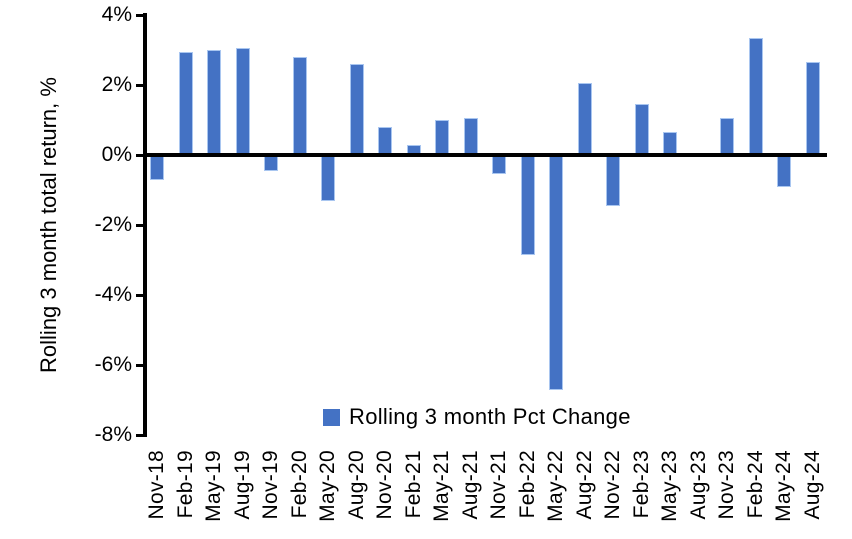  What do you see at coordinates (141, 155) in the screenshot?
I see `y-tick-mark-0%` at bounding box center [141, 155].